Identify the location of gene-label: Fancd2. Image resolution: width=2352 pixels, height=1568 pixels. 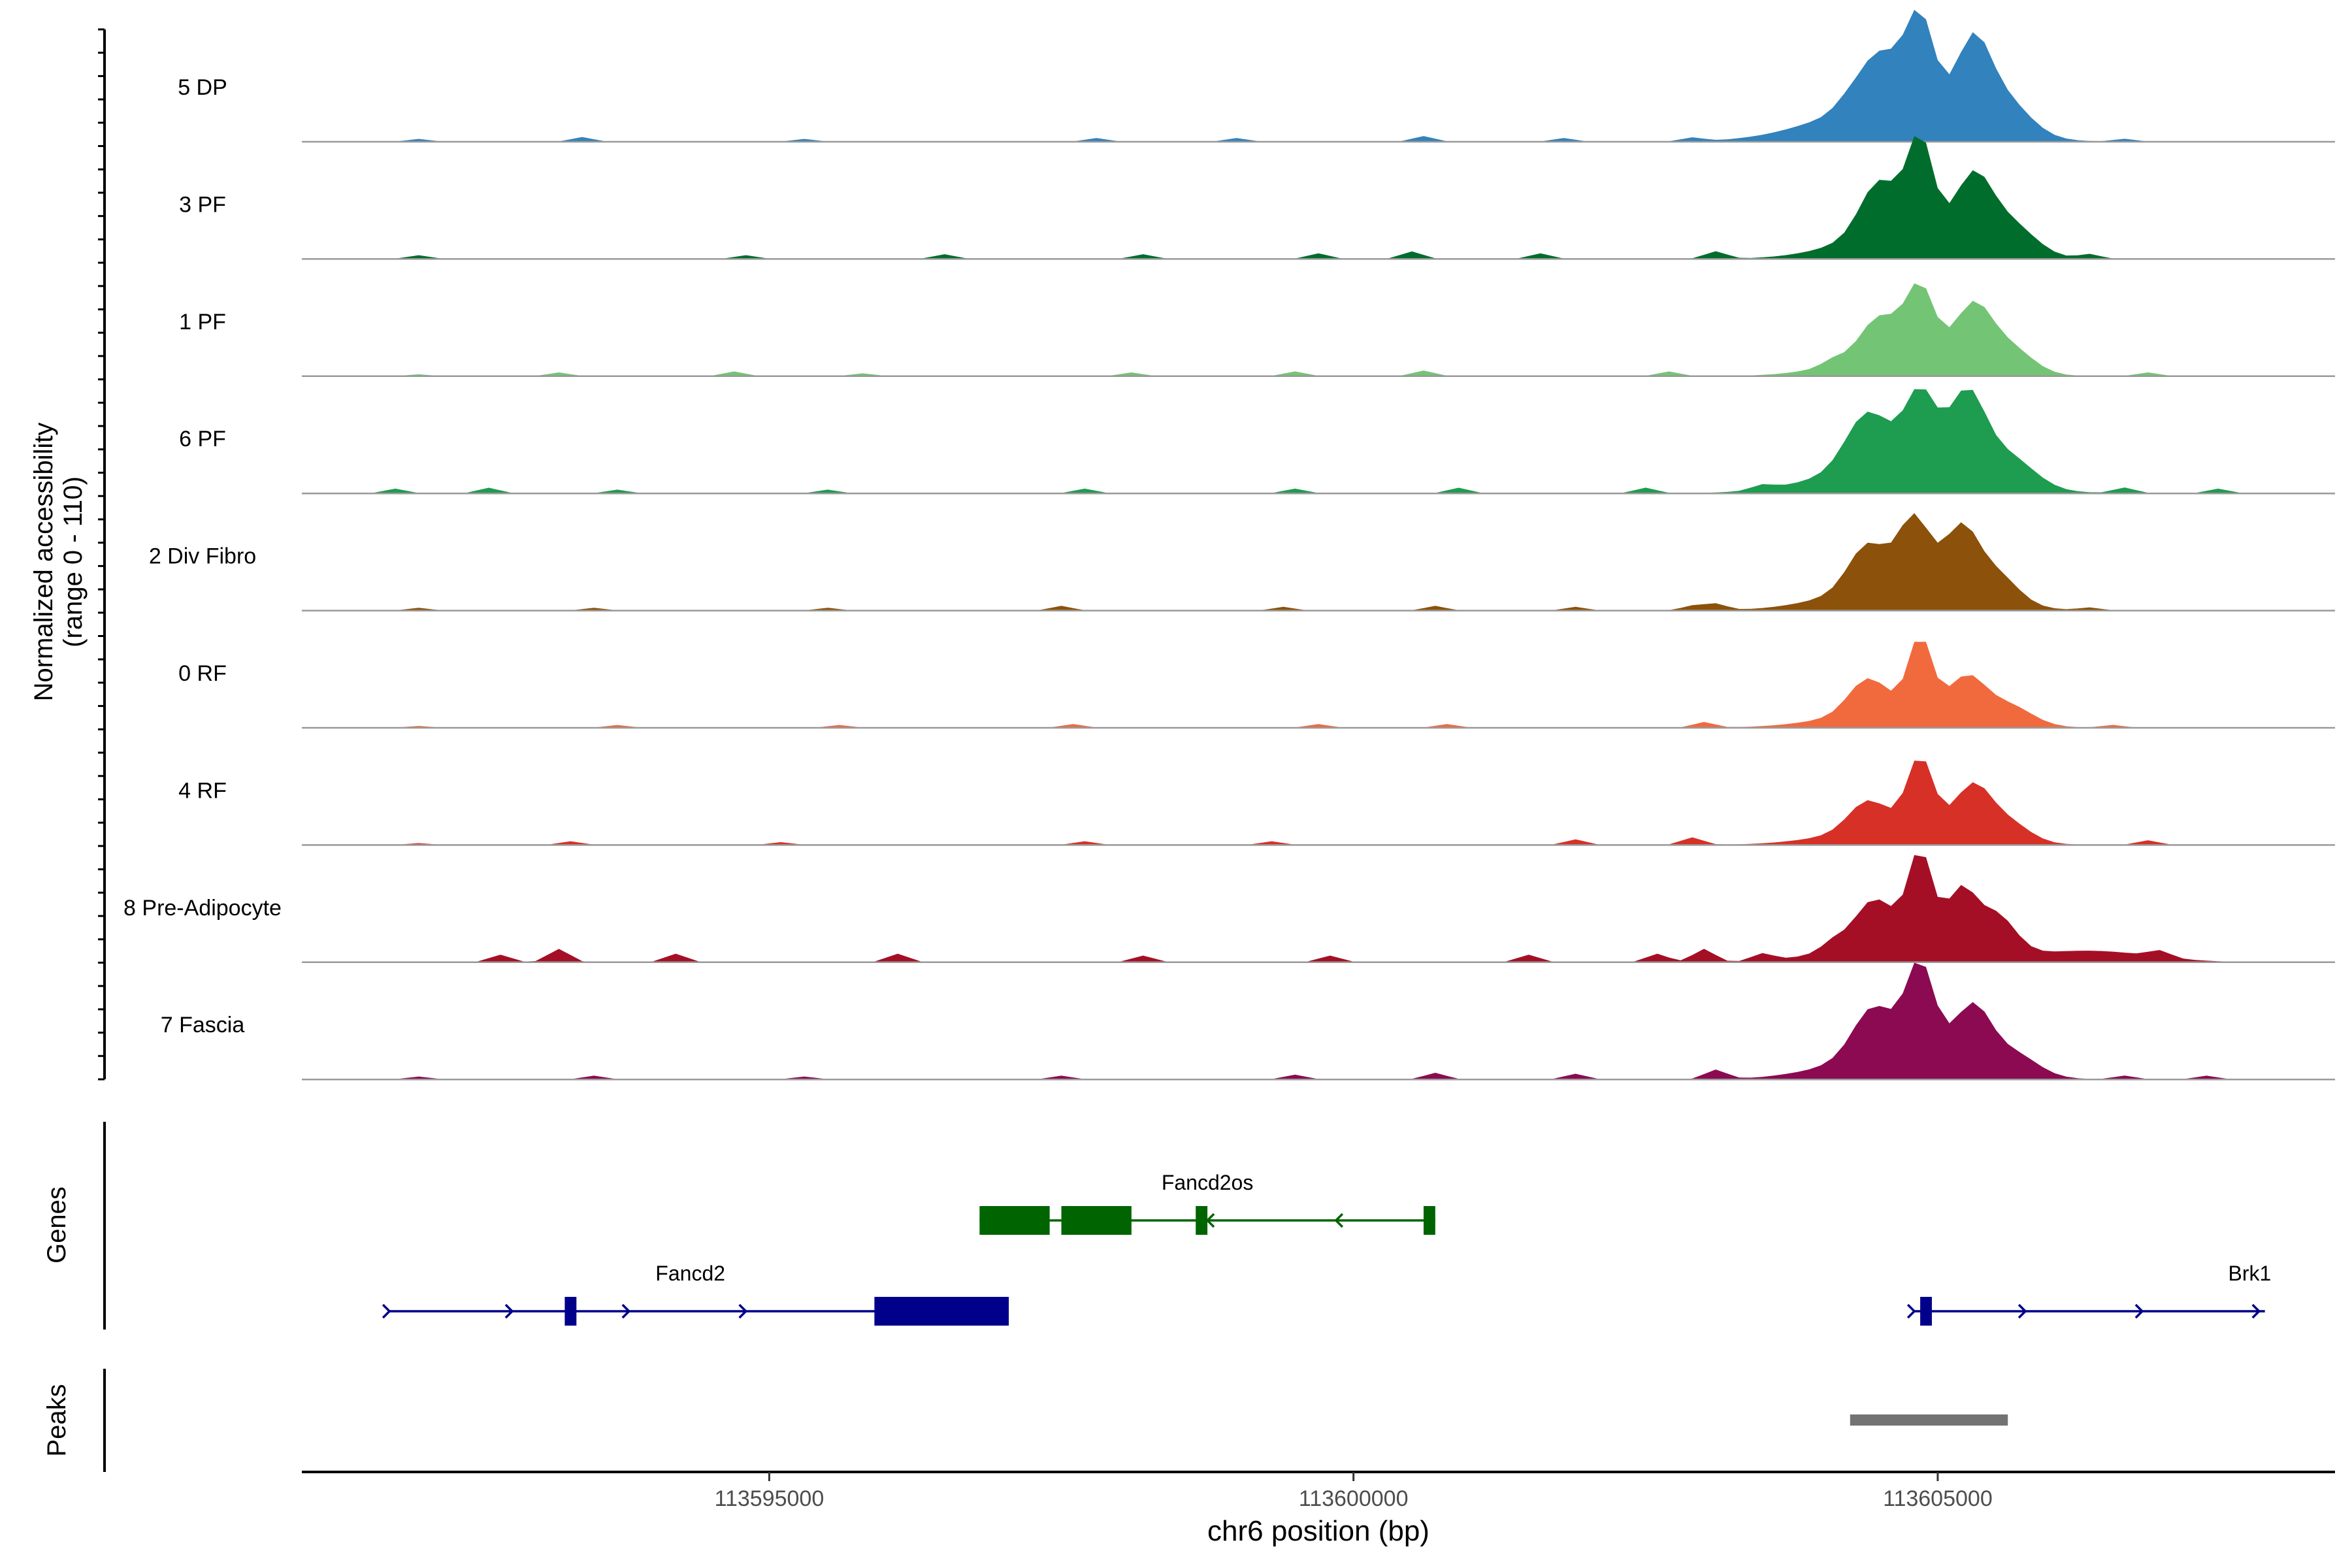
(690, 1273).